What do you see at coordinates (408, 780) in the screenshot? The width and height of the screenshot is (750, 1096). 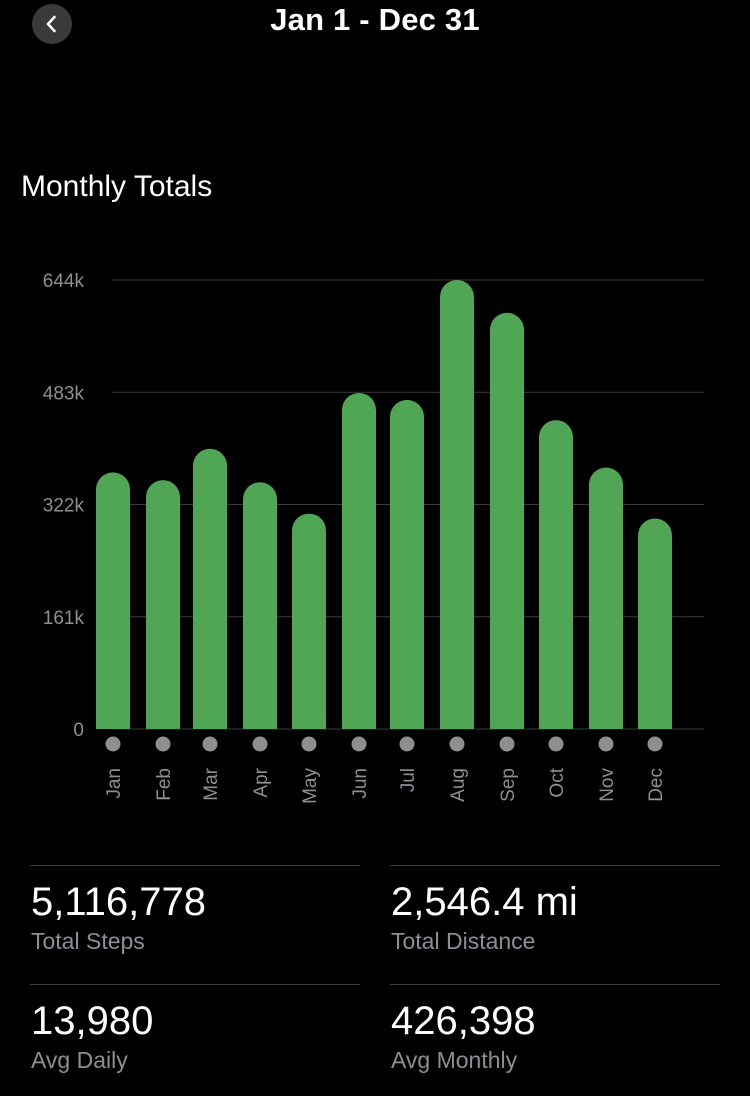 I see `x-tick-label: Jul` at bounding box center [408, 780].